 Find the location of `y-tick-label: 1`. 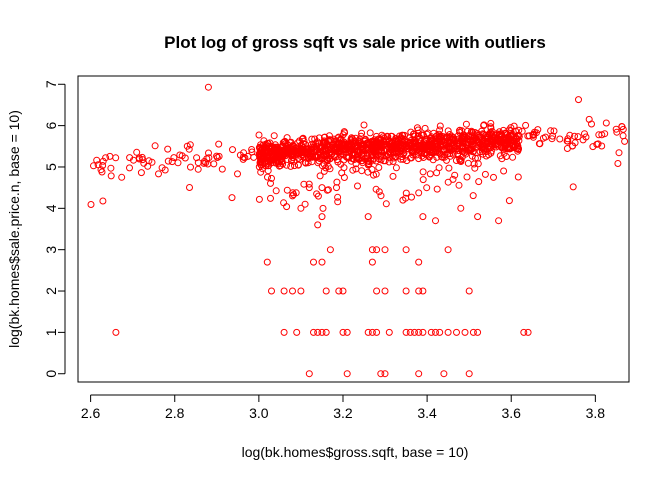

y-tick-label: 1 is located at coordinates (51, 332).